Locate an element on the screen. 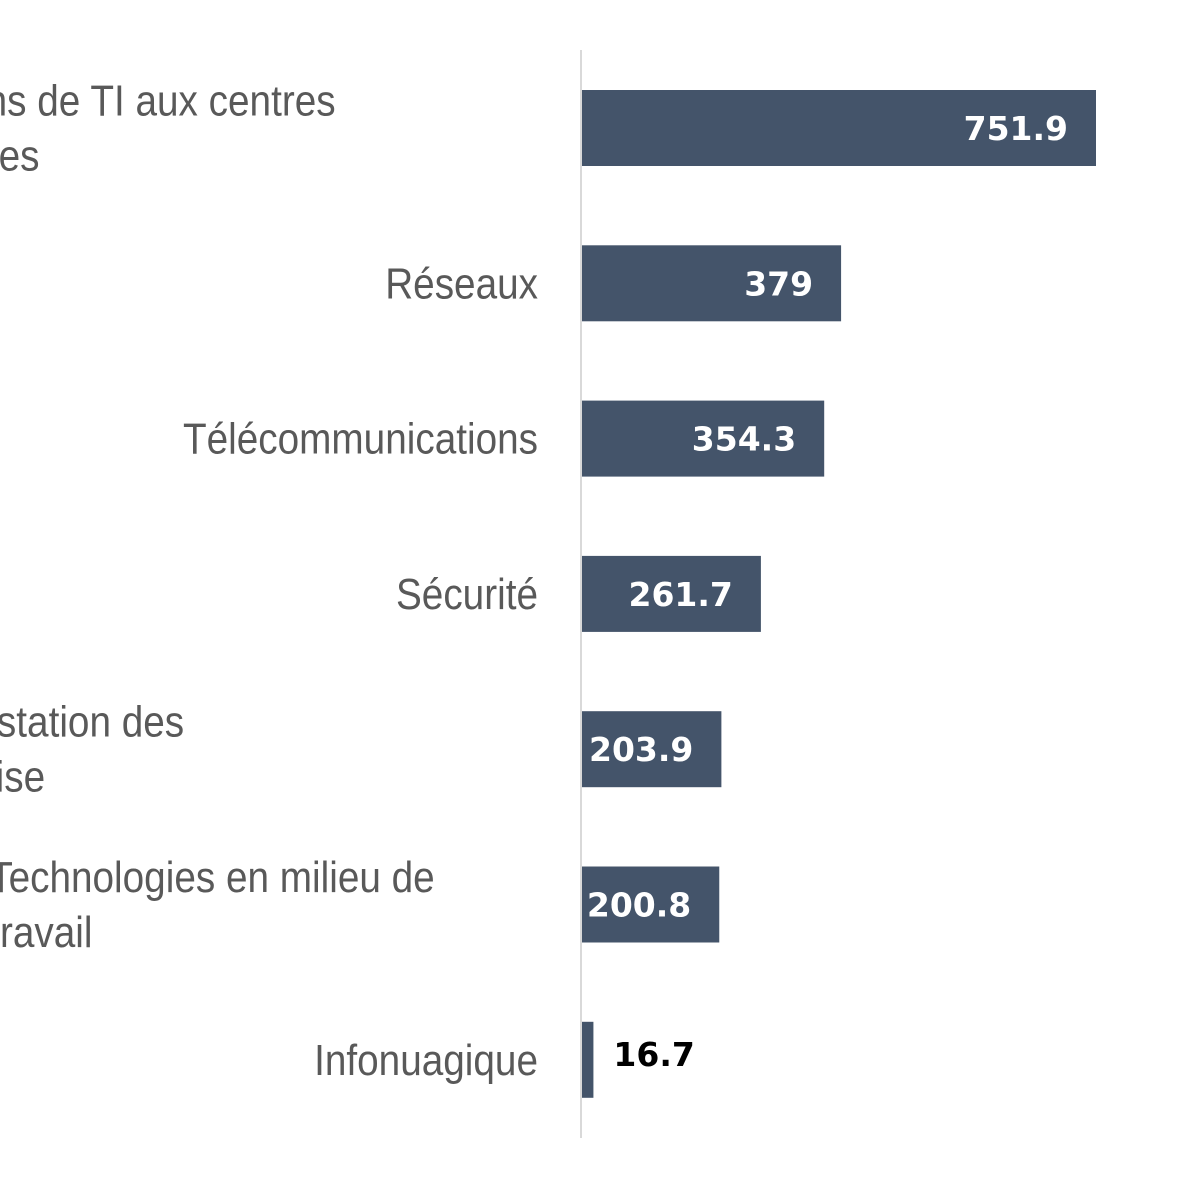 The width and height of the screenshot is (1179, 1188). value-label: 200.8 is located at coordinates (639, 905).